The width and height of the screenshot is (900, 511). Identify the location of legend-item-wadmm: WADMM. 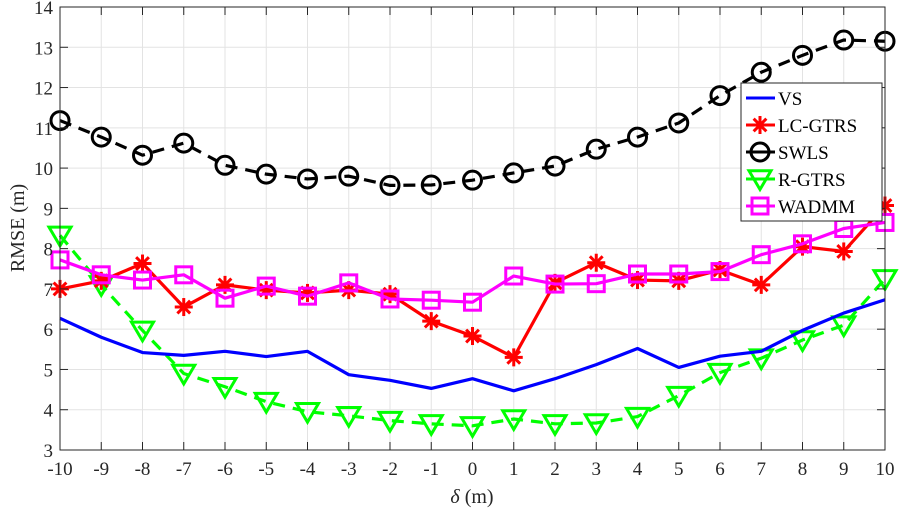
(800, 207).